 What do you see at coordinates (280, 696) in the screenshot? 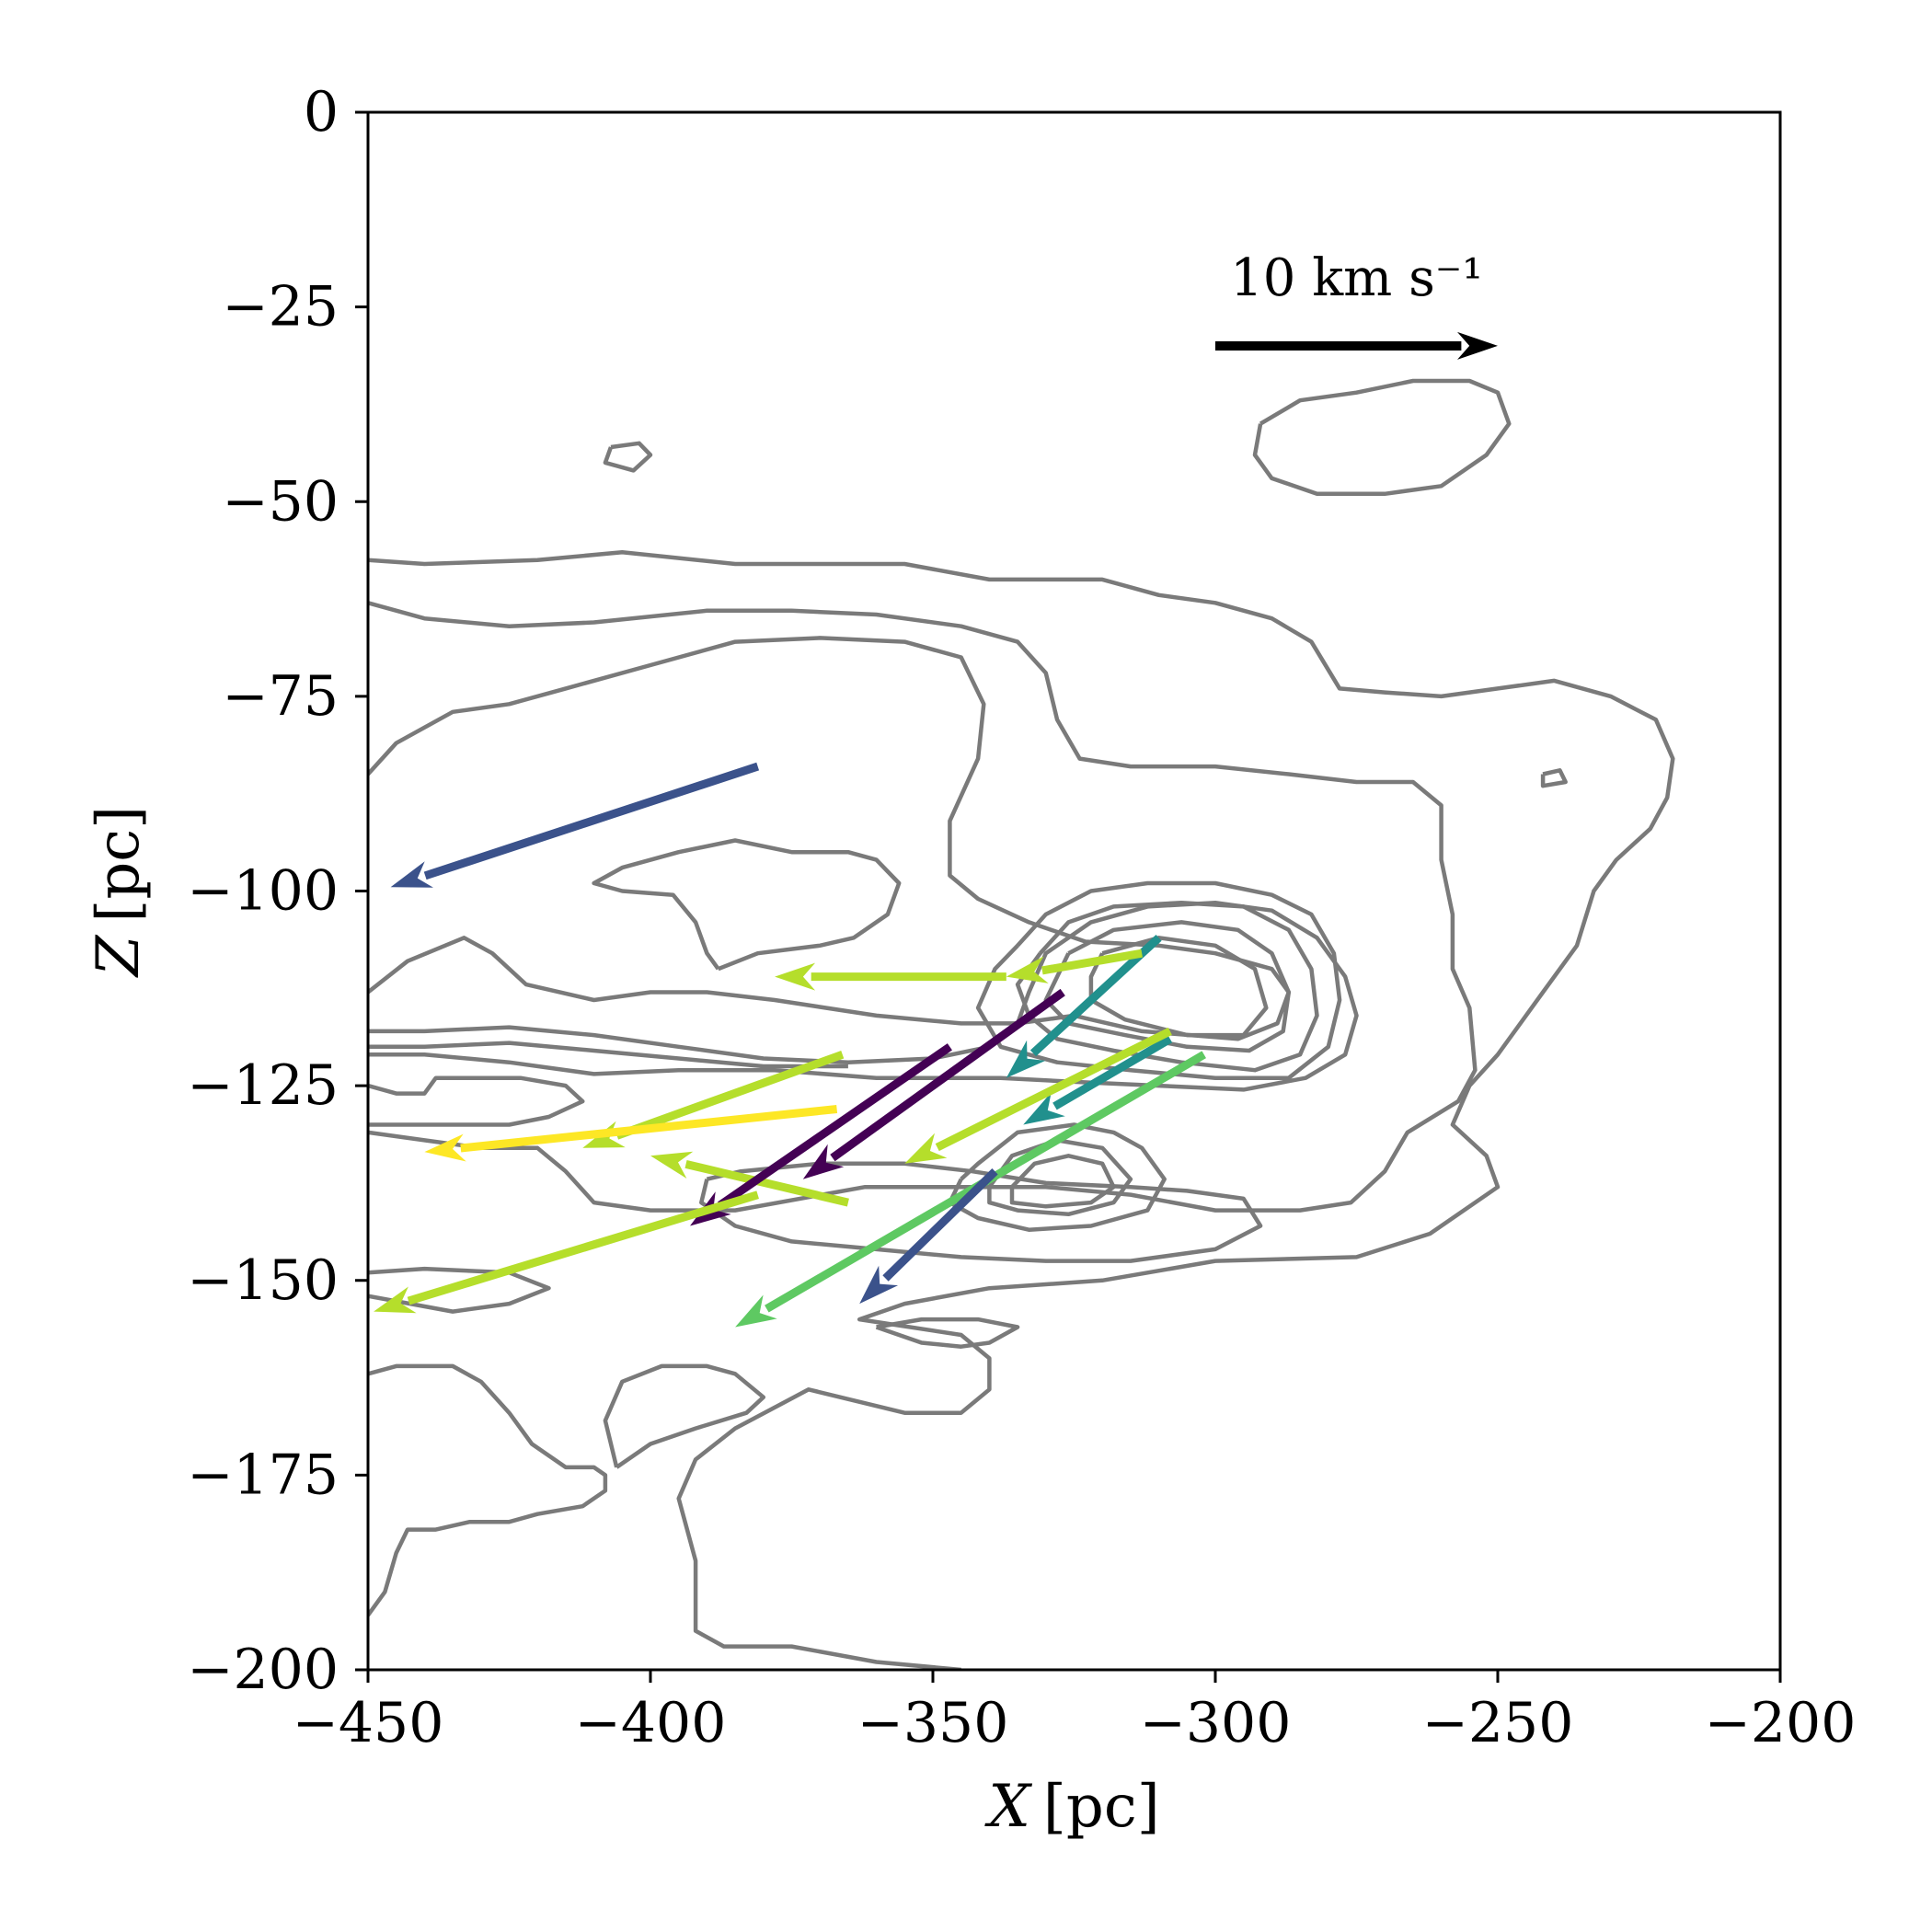
I see `y-tick-label: −75` at bounding box center [280, 696].